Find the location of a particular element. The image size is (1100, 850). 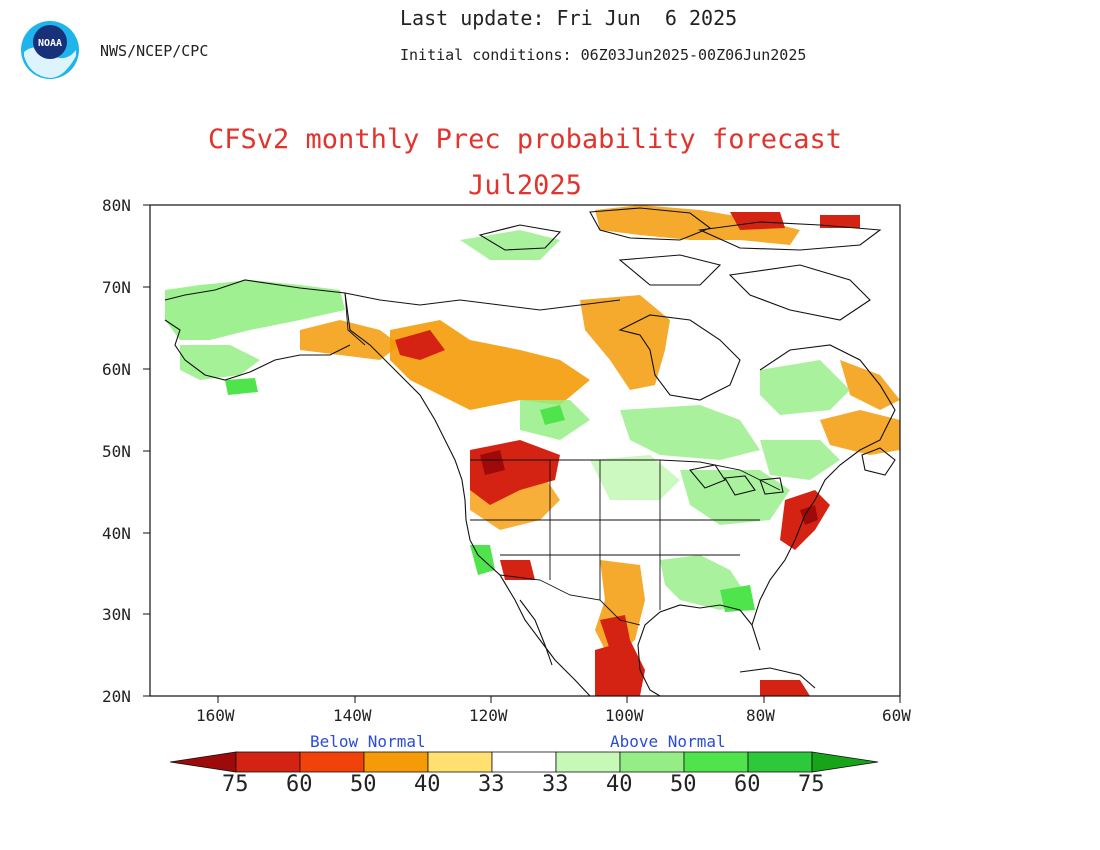

legend-swatch-a50 is located at coordinates (716, 762).